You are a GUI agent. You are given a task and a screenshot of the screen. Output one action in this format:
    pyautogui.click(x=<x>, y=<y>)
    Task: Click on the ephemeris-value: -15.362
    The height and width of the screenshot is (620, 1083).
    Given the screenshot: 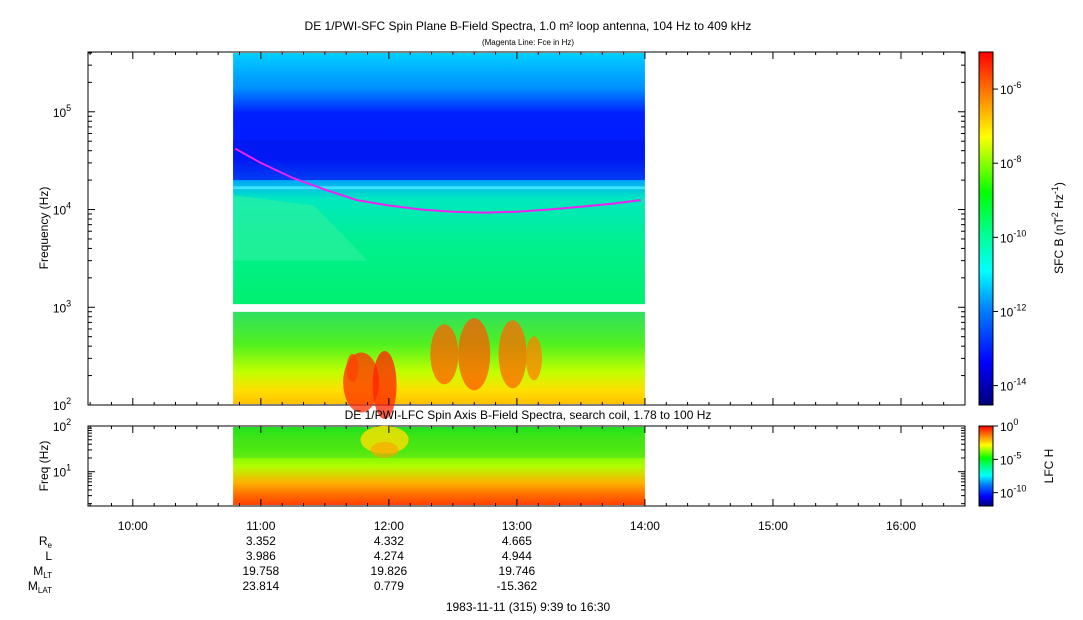 What is the action you would take?
    pyautogui.click(x=517, y=586)
    